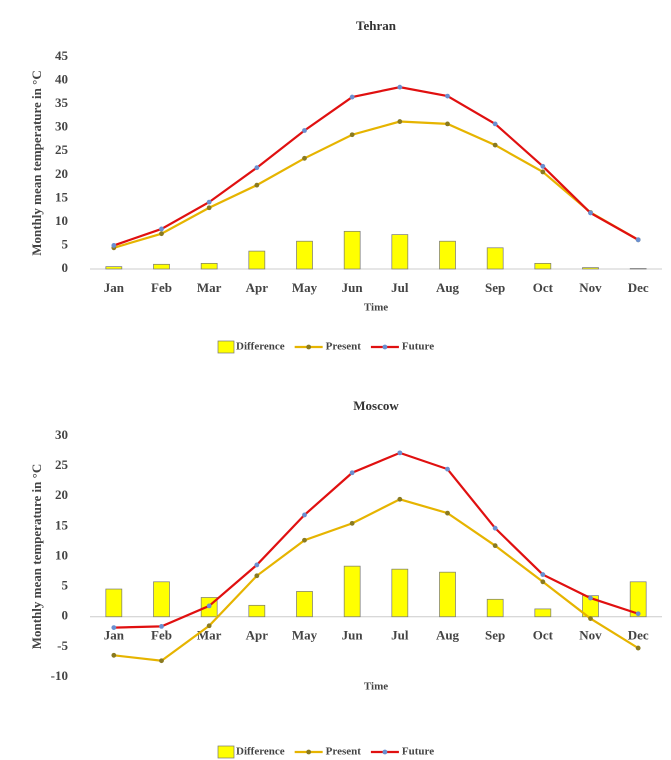 This screenshot has width=671, height=760. Describe the element at coordinates (62, 102) in the screenshot. I see `y-tick-label: 35` at that location.